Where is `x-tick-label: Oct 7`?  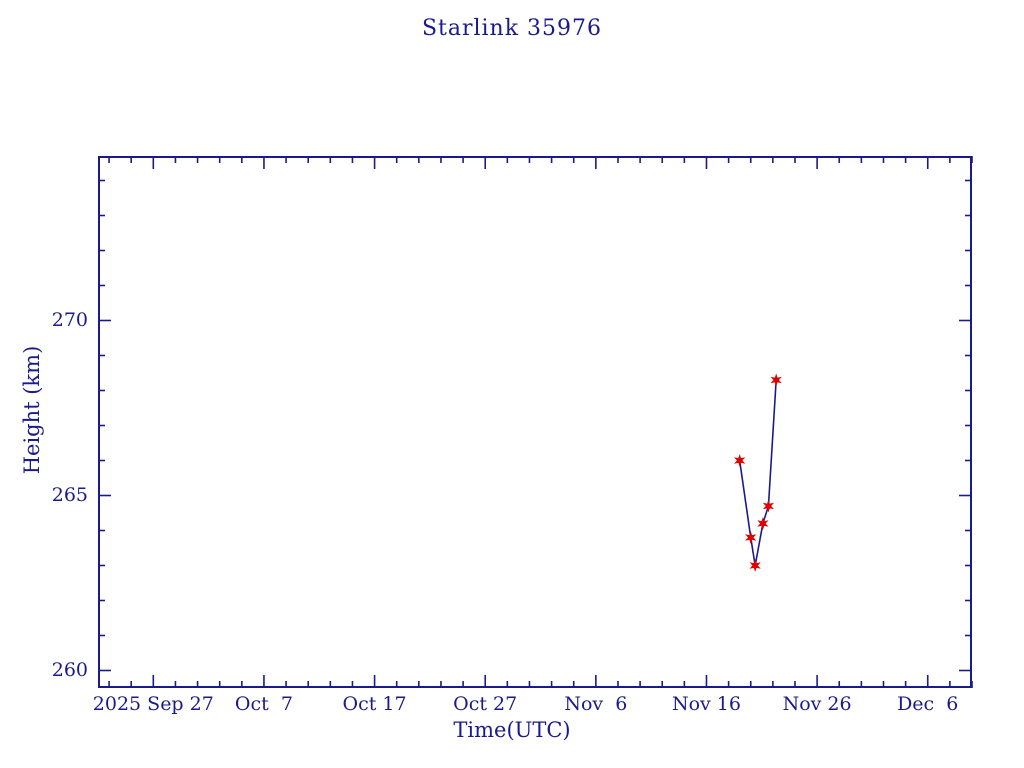
x-tick-label: Oct 7 is located at coordinates (263, 704).